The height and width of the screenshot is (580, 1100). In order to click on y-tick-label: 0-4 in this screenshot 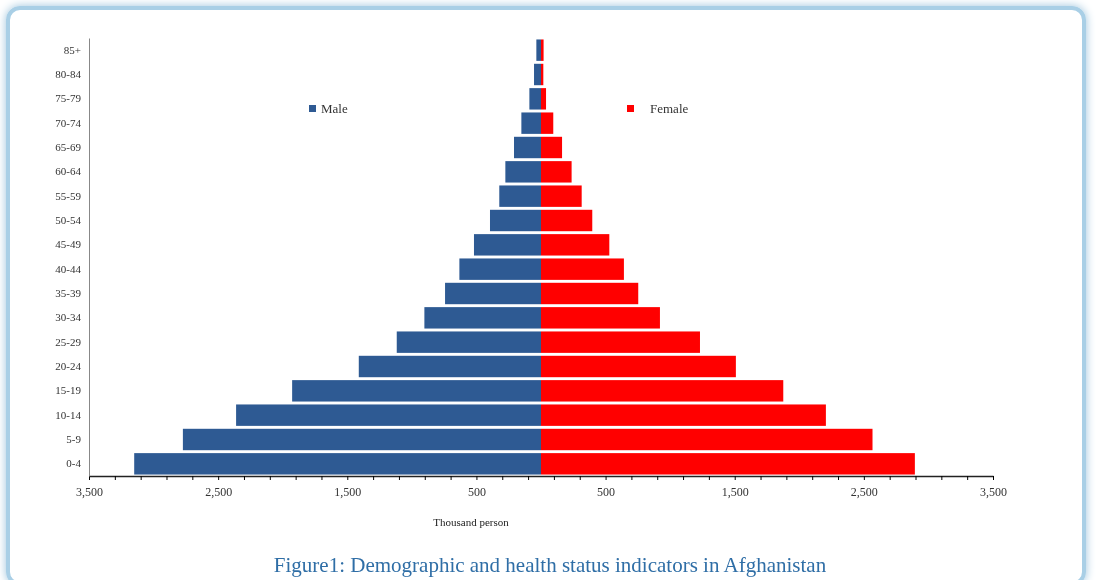, I will do `click(74, 463)`.